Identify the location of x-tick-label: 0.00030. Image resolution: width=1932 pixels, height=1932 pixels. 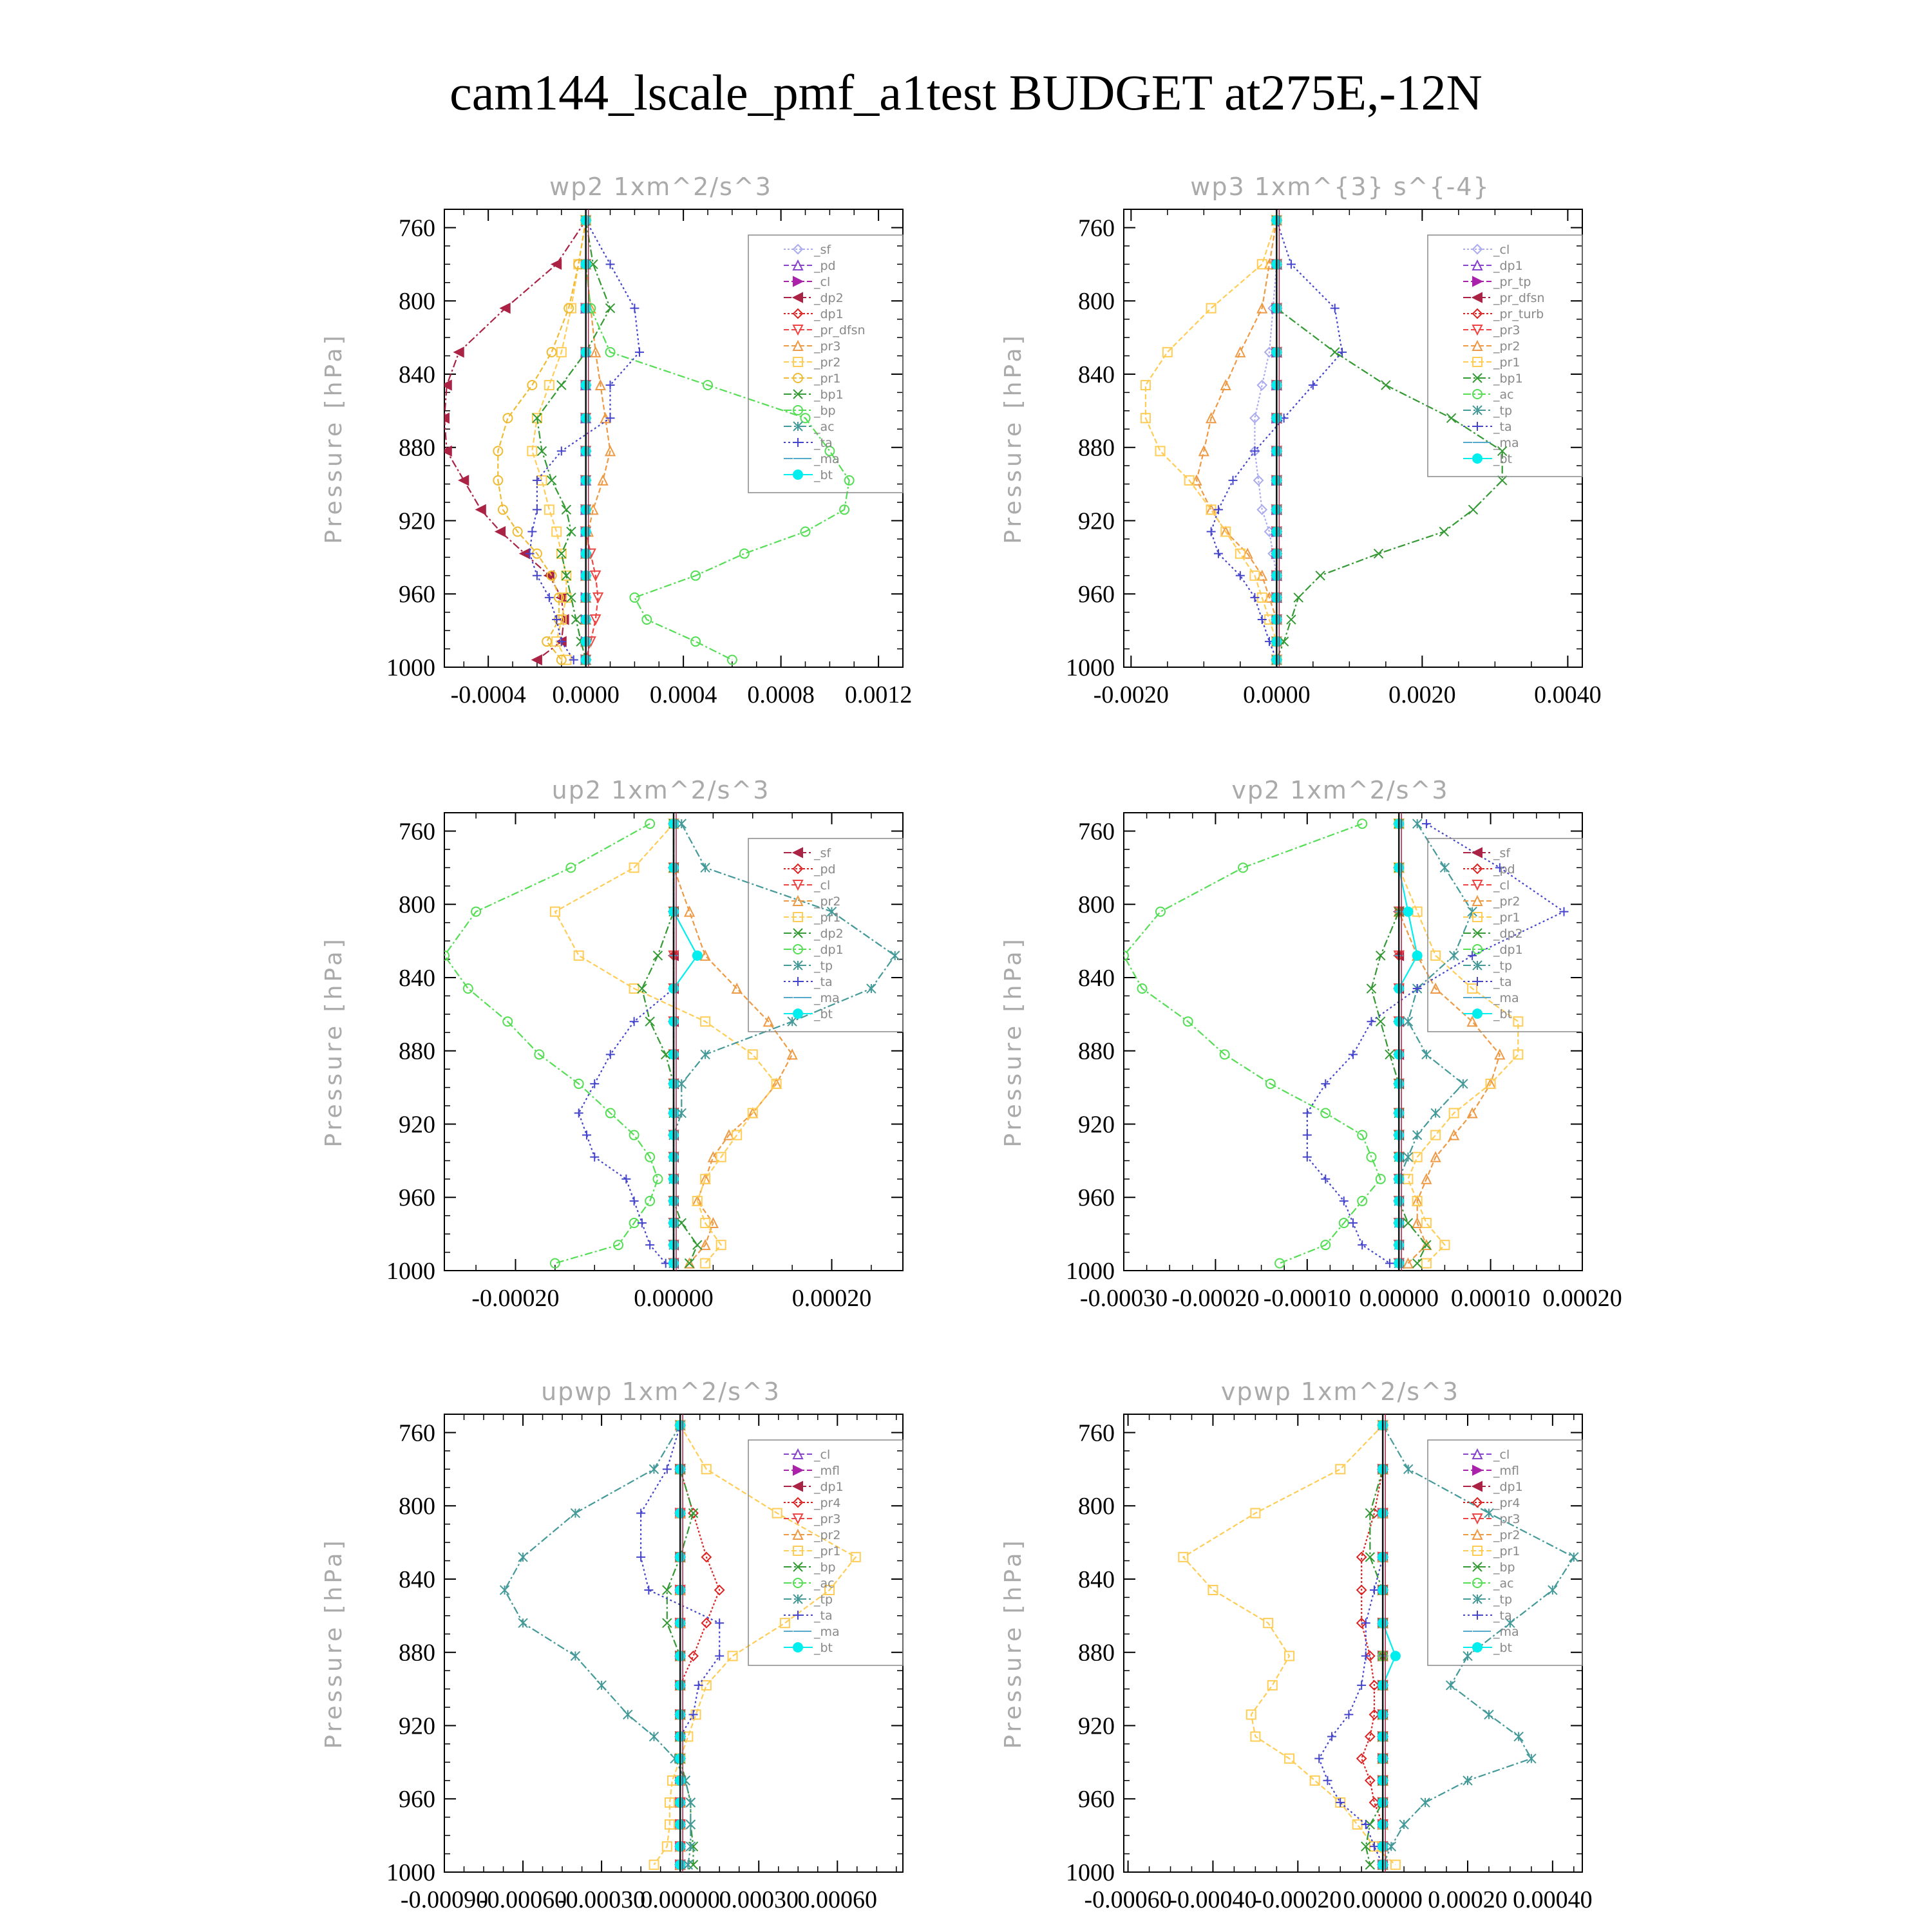
(759, 1900).